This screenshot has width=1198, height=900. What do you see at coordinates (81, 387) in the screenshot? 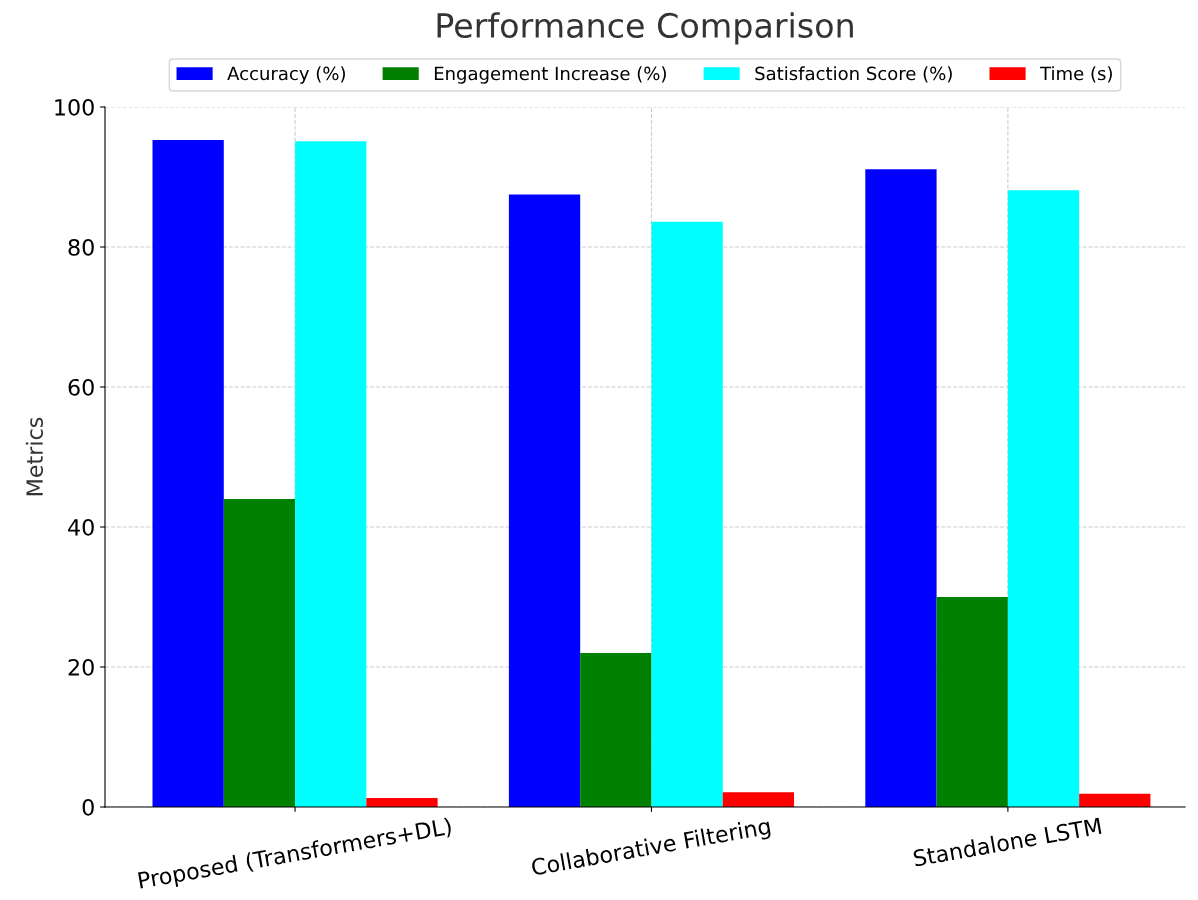
I see `y-tick-label: 60` at bounding box center [81, 387].